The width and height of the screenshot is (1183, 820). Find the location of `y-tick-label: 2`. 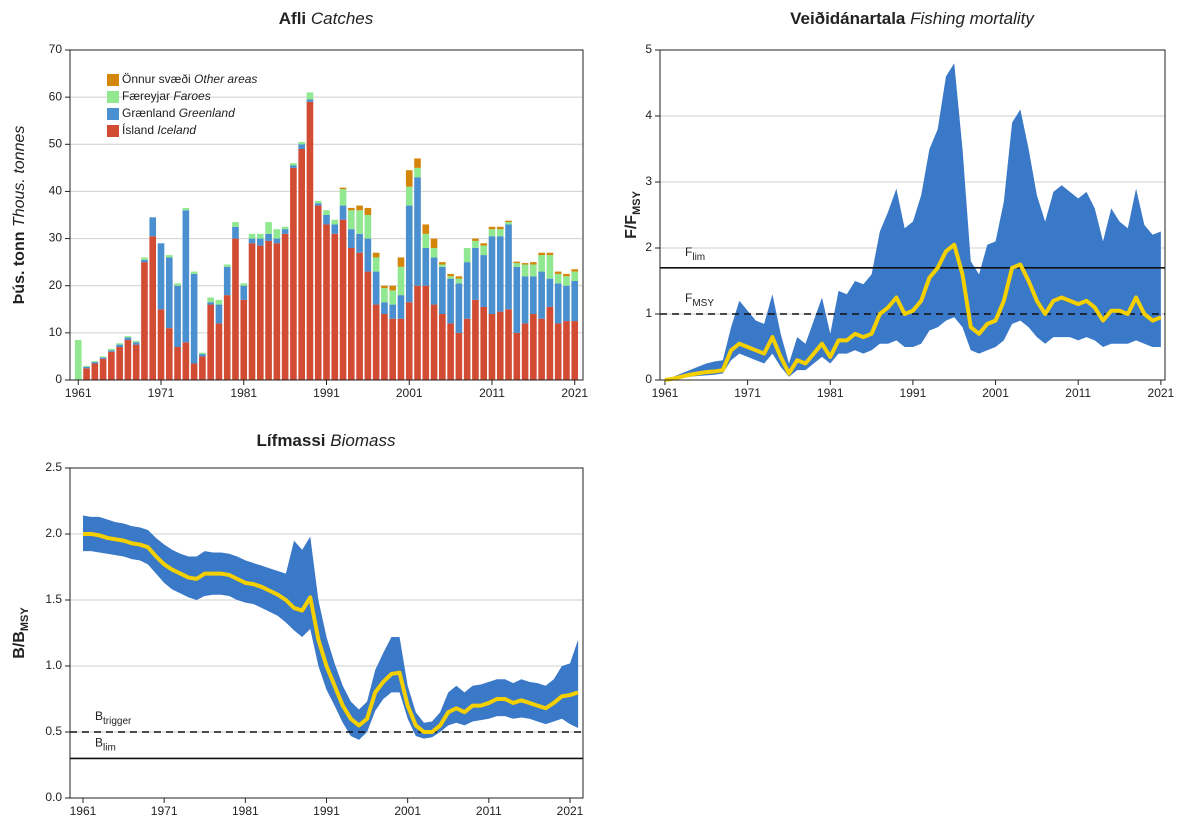

y-tick-label: 2 is located at coordinates (648, 247).